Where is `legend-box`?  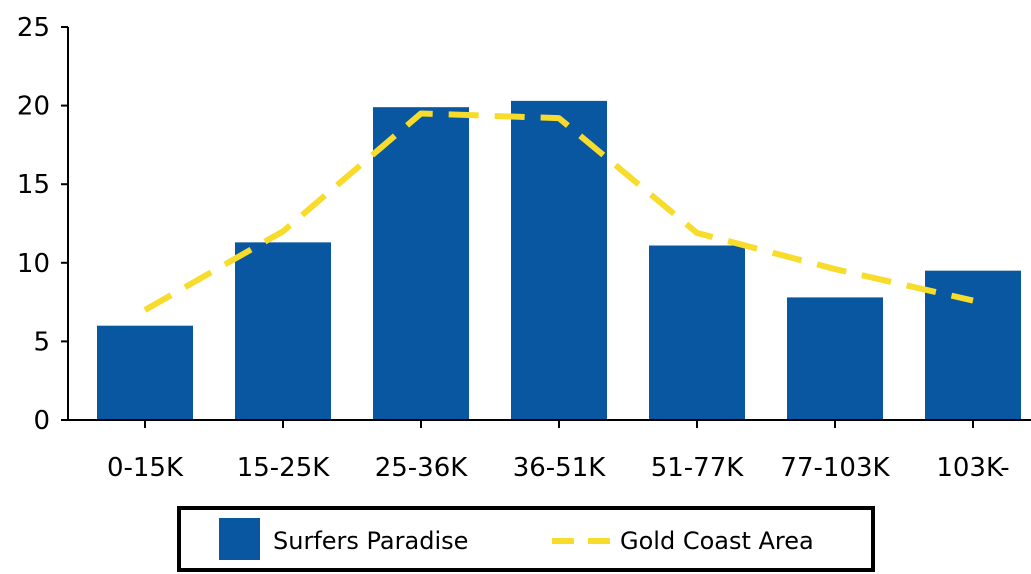 legend-box is located at coordinates (526, 539).